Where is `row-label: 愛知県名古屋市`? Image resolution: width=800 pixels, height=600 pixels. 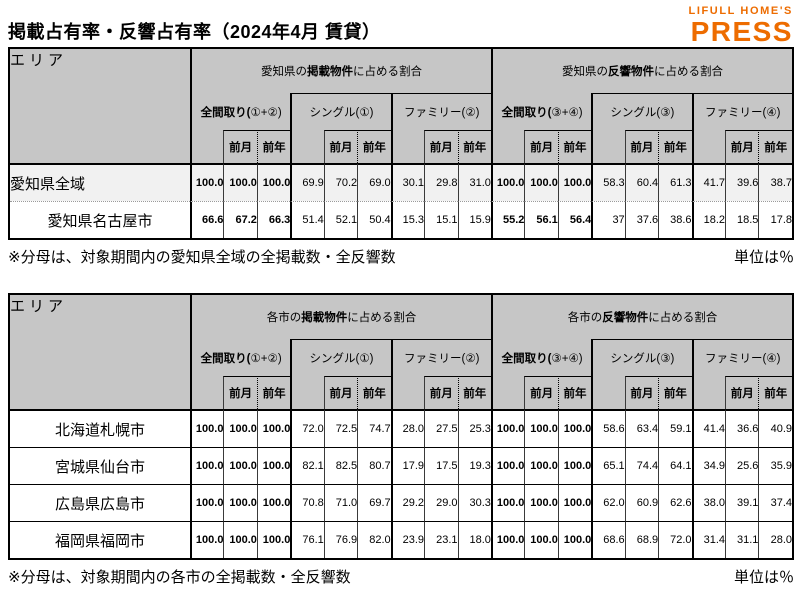
row-label: 愛知県名古屋市 is located at coordinates (100, 219).